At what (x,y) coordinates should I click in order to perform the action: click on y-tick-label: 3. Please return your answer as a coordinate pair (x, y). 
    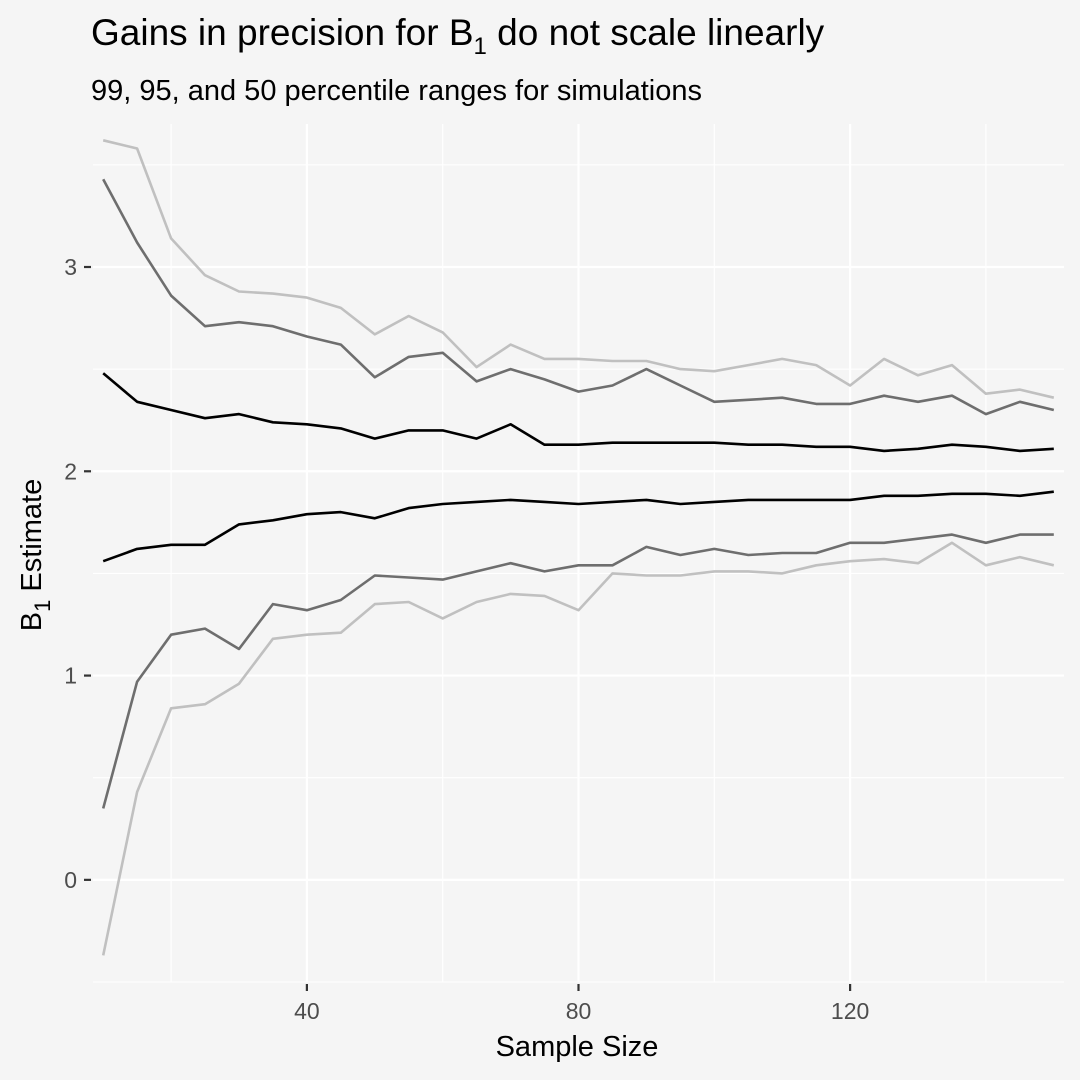
    Looking at the image, I should click on (70, 267).